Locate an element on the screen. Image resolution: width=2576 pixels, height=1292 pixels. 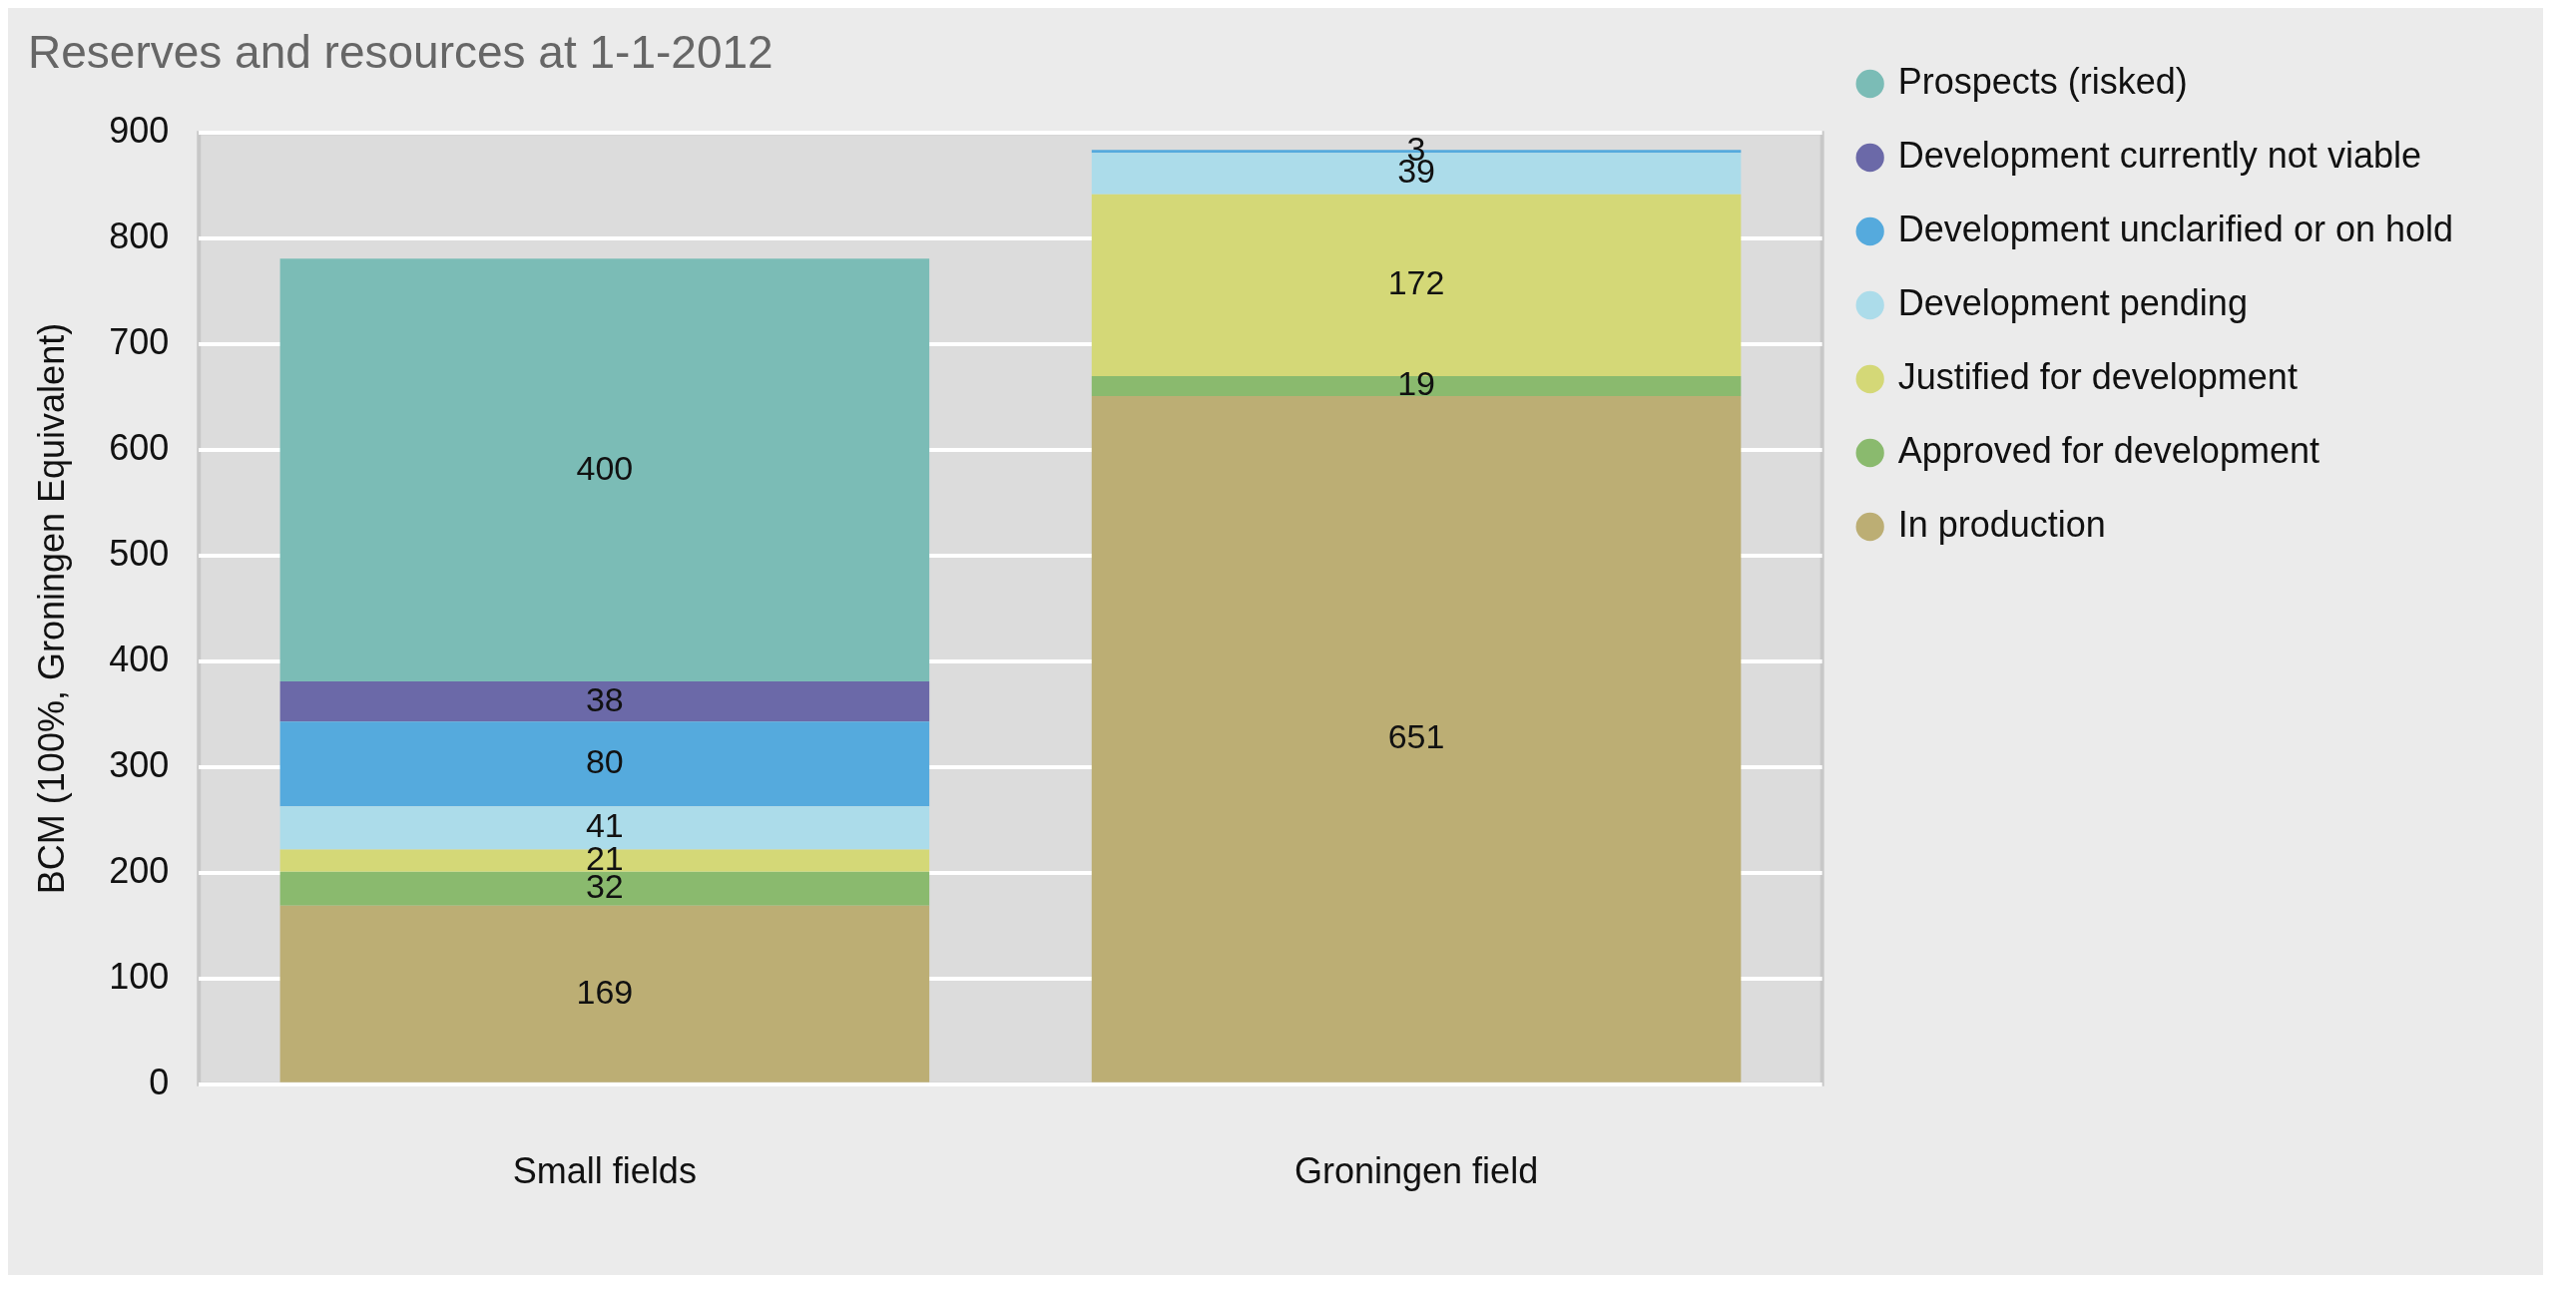
y-tick-label: 0 is located at coordinates (160, 1081).